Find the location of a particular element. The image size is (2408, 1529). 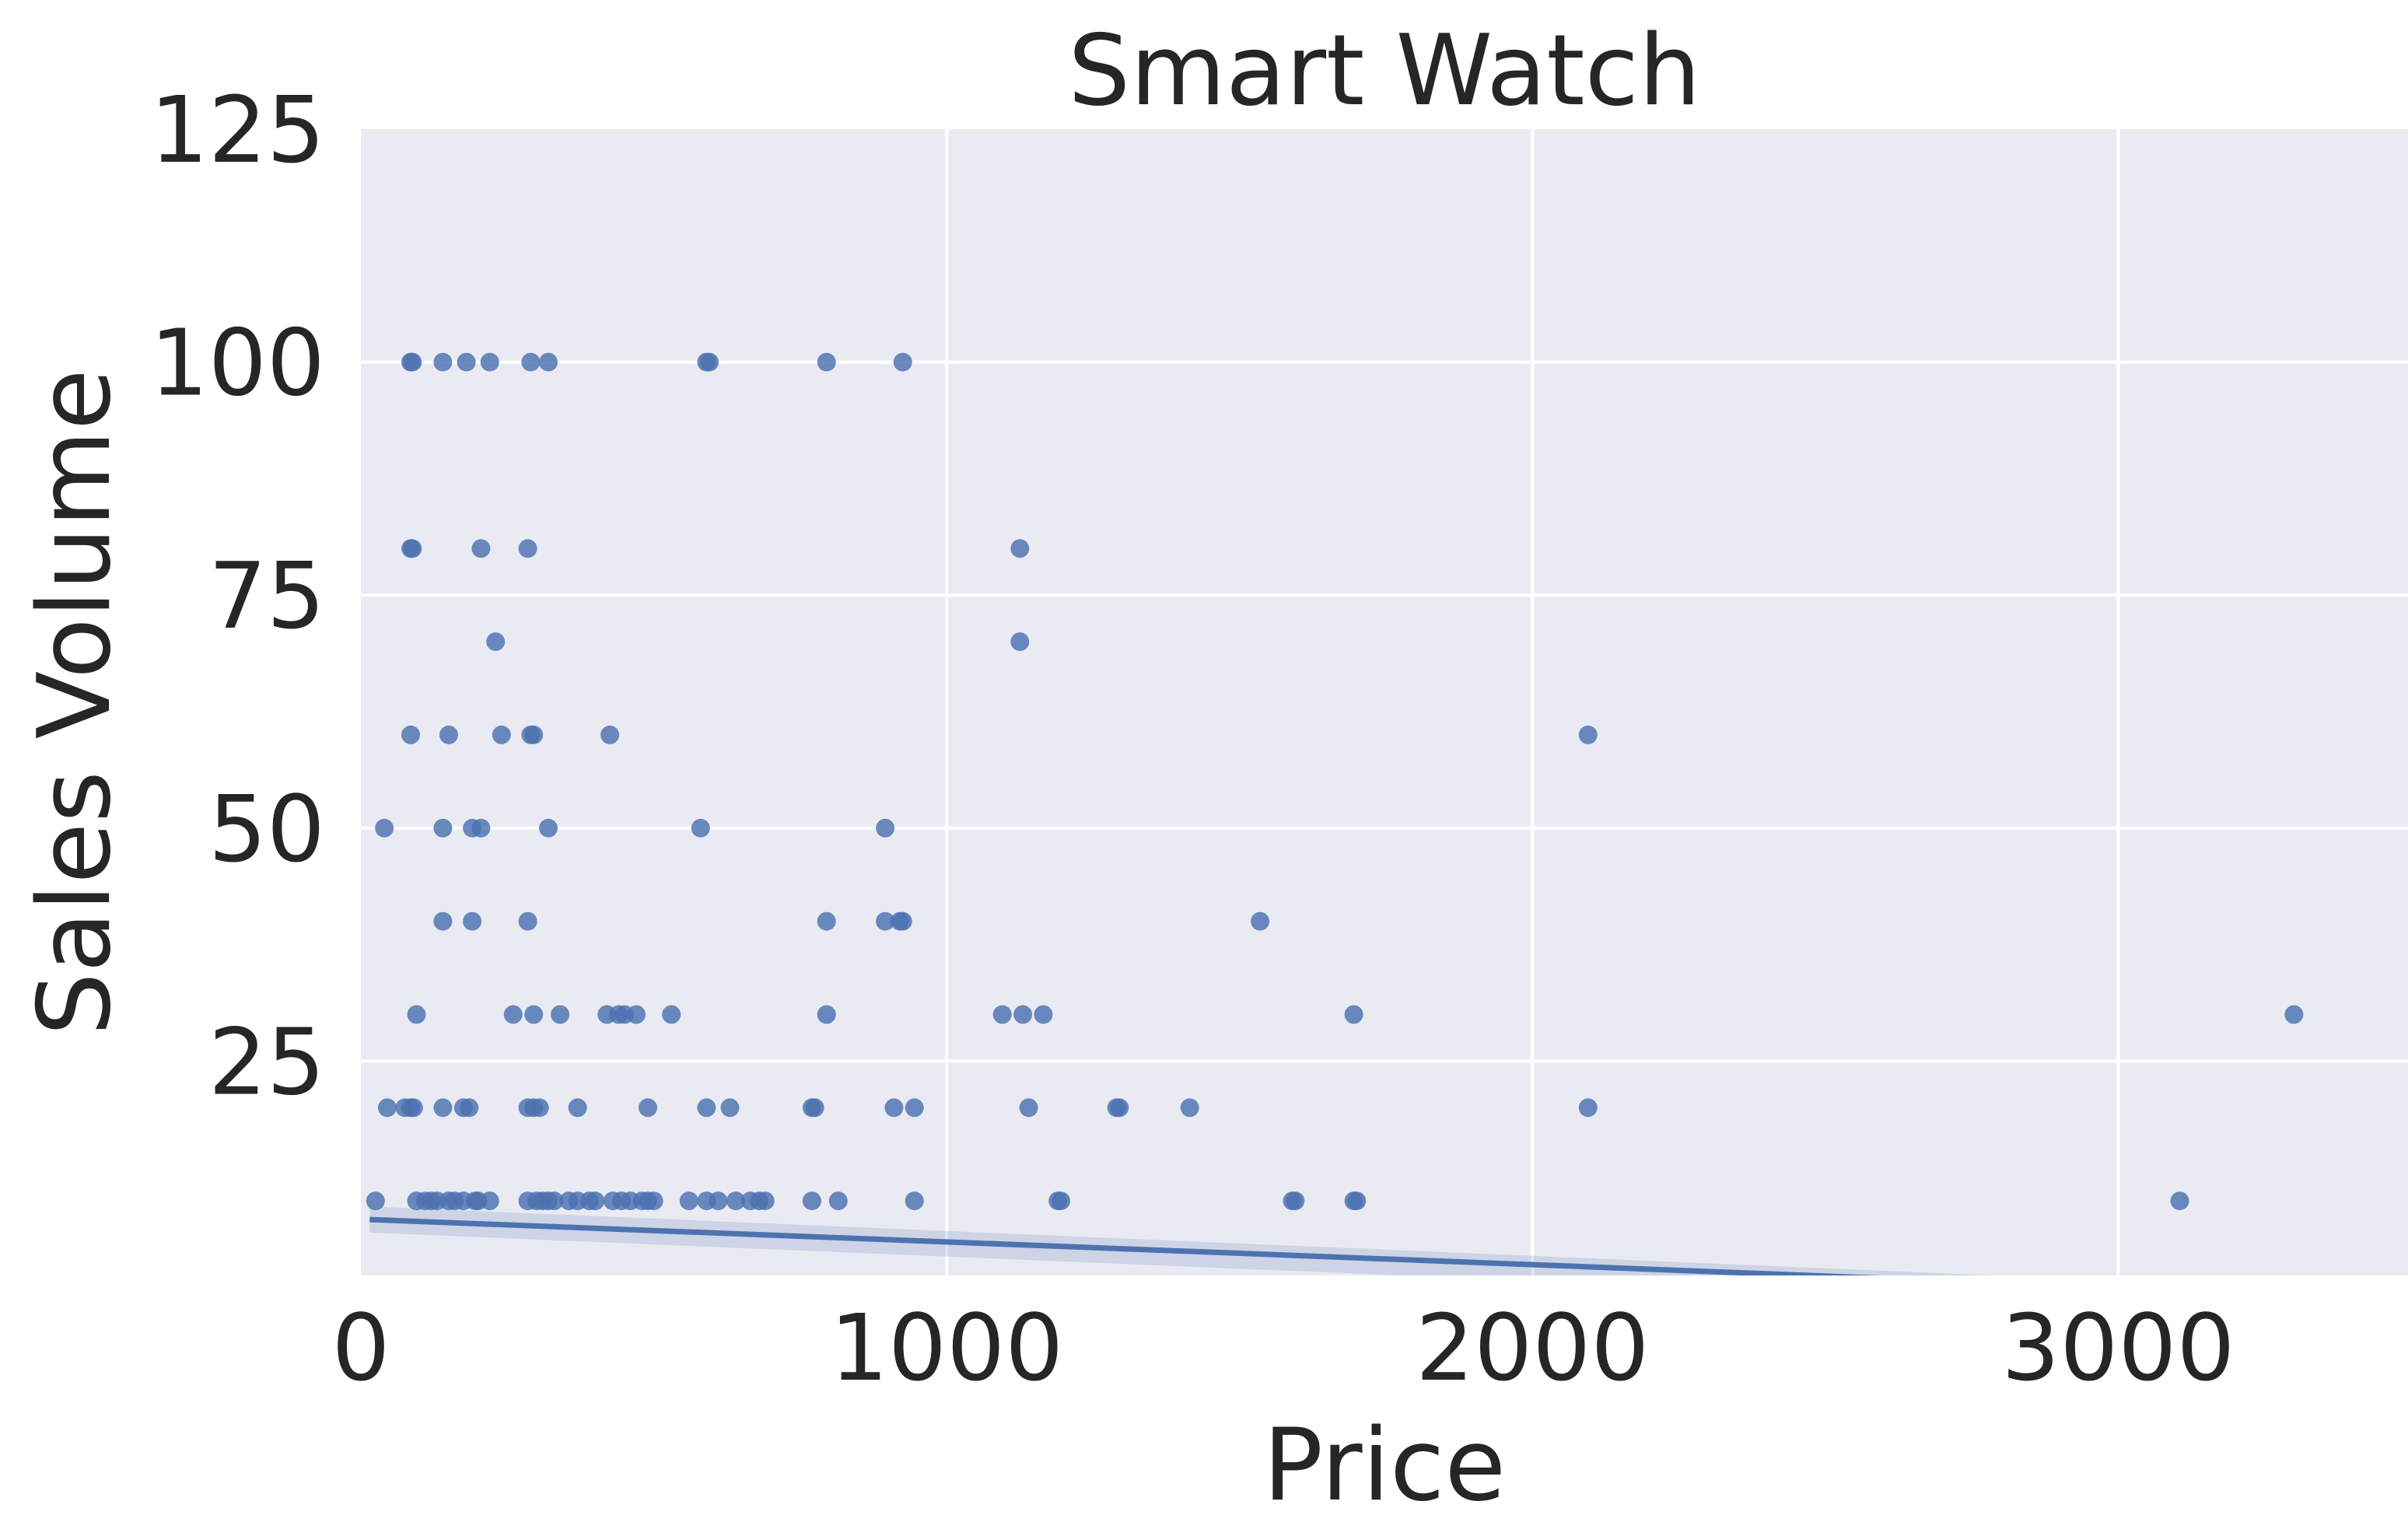

chart-title: Smart Watch is located at coordinates (1384, 70).